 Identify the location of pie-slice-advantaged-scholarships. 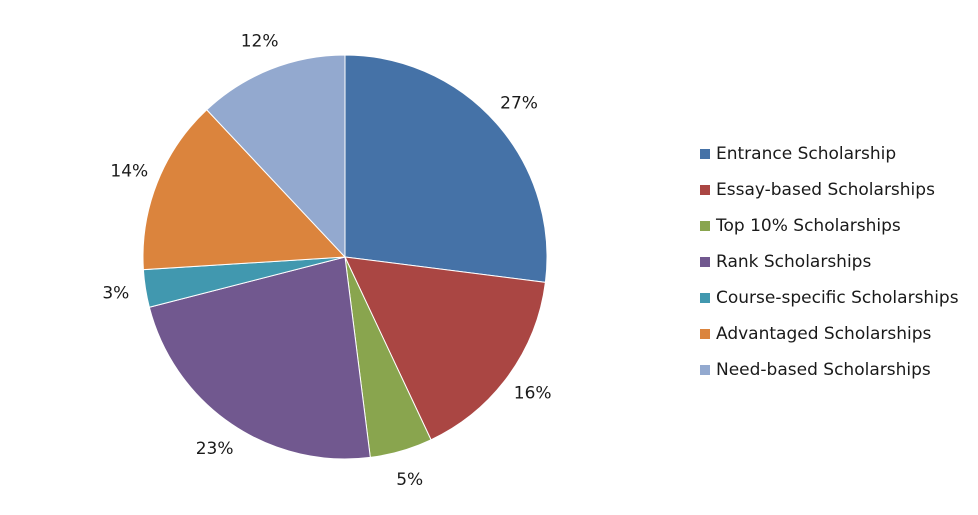
(244, 190).